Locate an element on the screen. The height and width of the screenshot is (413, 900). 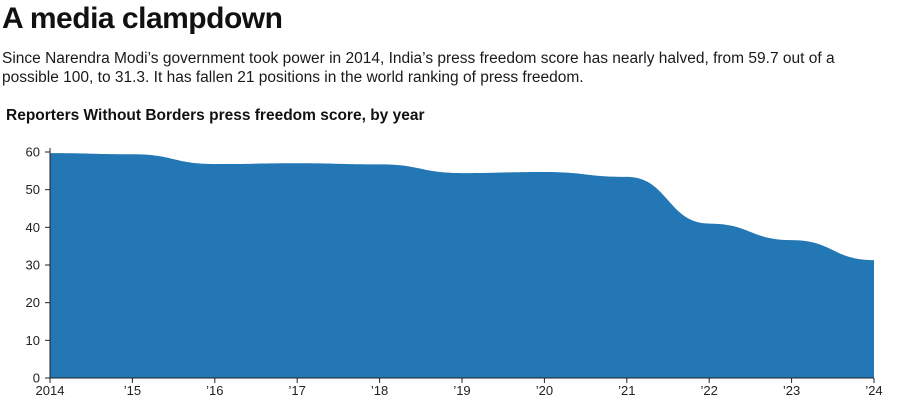
x-tick-label-2016: ’16 is located at coordinates (214, 390).